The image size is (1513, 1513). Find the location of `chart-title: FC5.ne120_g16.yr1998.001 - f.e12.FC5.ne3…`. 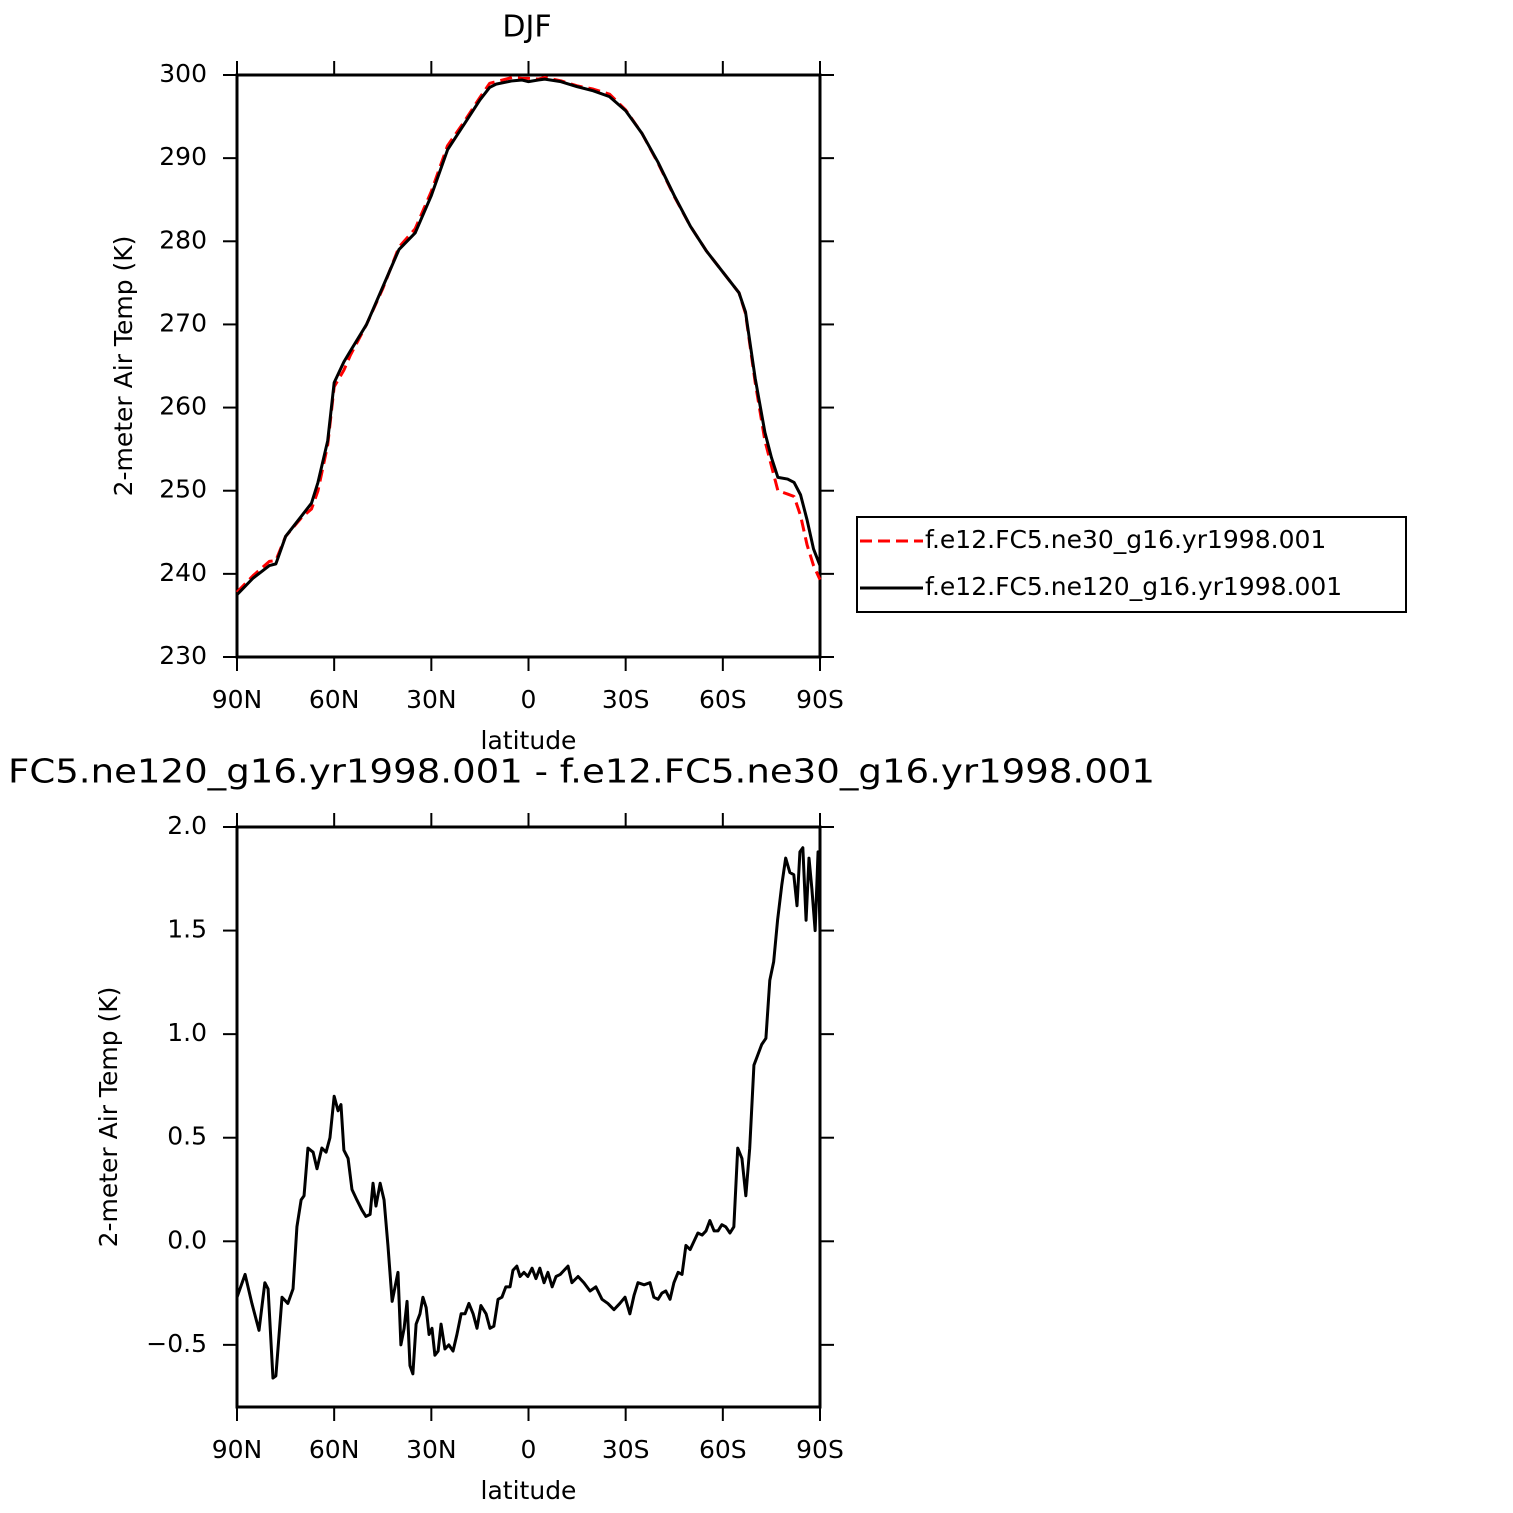

chart-title: FC5.ne120_g16.yr1998.001 - f.e12.FC5.ne3… is located at coordinates (581, 771).